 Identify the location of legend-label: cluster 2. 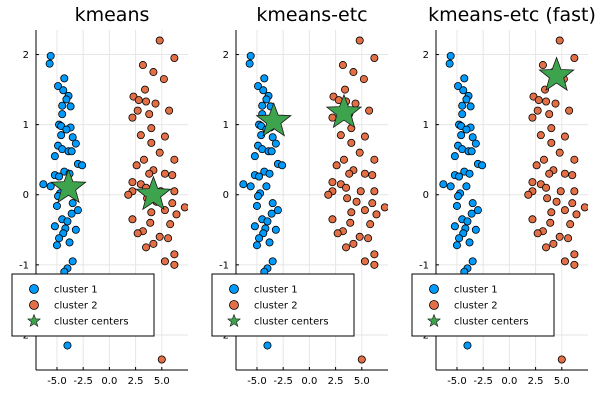
(76, 306).